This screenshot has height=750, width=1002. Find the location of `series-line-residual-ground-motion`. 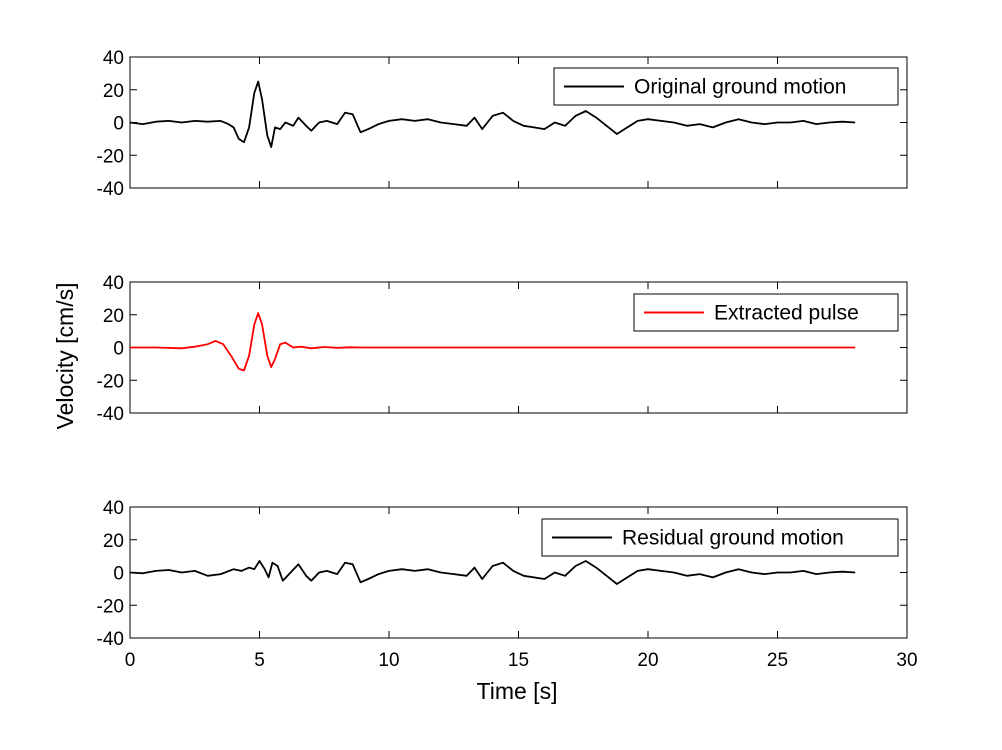

series-line-residual-ground-motion is located at coordinates (492, 572).